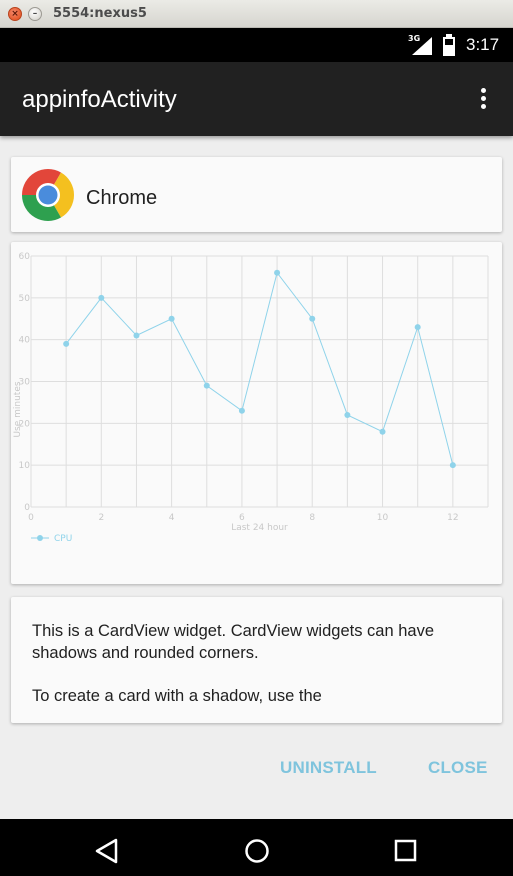 This screenshot has width=513, height=876. I want to click on close-icon: ×, so click(15, 14).